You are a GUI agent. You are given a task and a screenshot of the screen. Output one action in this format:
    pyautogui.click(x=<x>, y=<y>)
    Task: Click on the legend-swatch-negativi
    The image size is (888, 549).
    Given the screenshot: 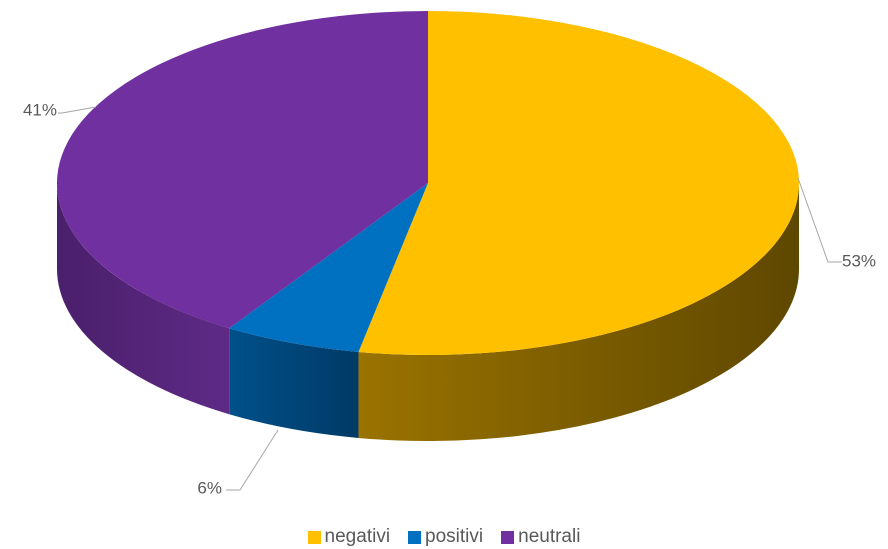 What is the action you would take?
    pyautogui.click(x=314, y=537)
    